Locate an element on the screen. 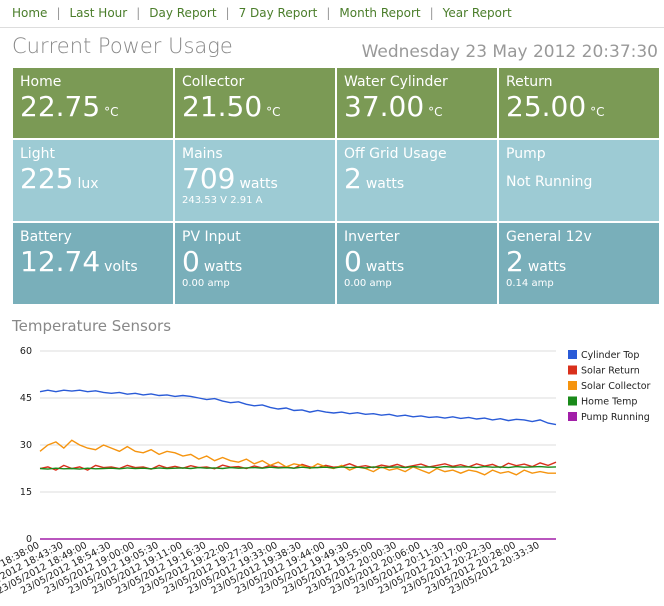 The image size is (664, 606). tile-label: Light is located at coordinates (37, 154).